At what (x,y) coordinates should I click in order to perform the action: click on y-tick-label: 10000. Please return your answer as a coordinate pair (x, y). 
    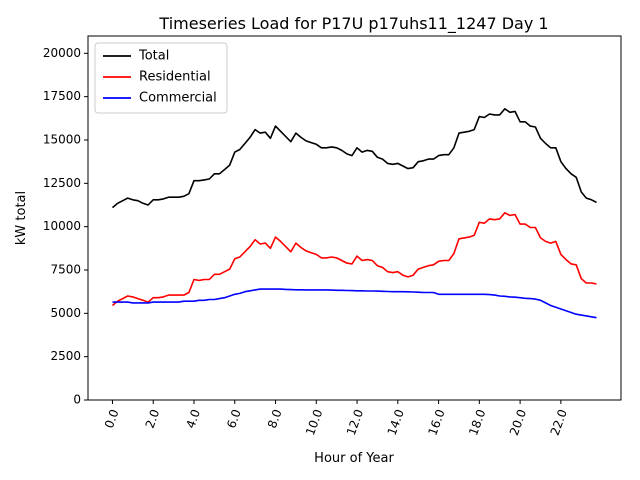
    Looking at the image, I should click on (62, 226).